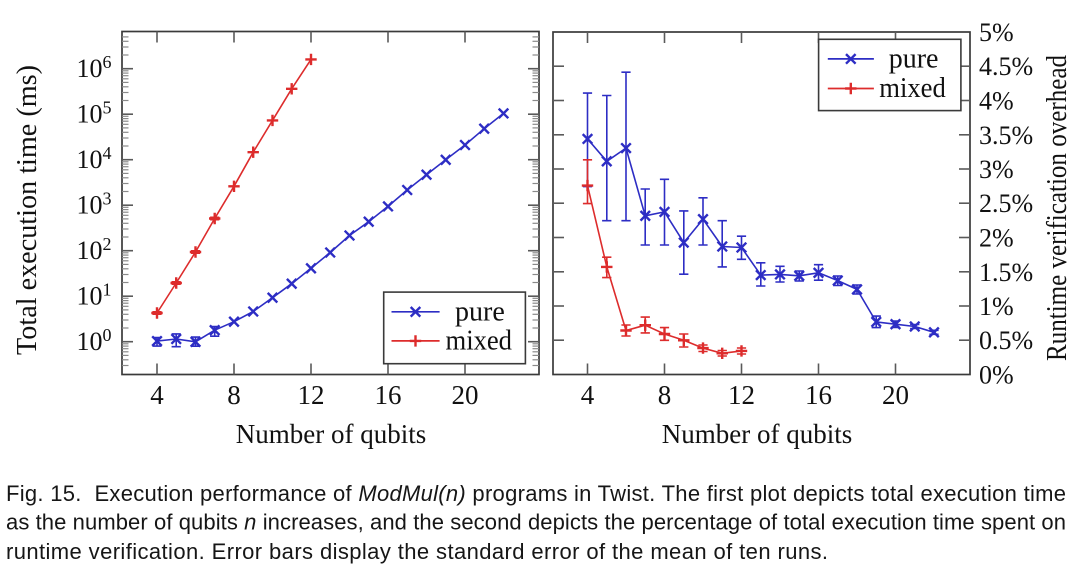 This screenshot has width=1080, height=580. I want to click on svg-text: 5%, so click(996, 32).